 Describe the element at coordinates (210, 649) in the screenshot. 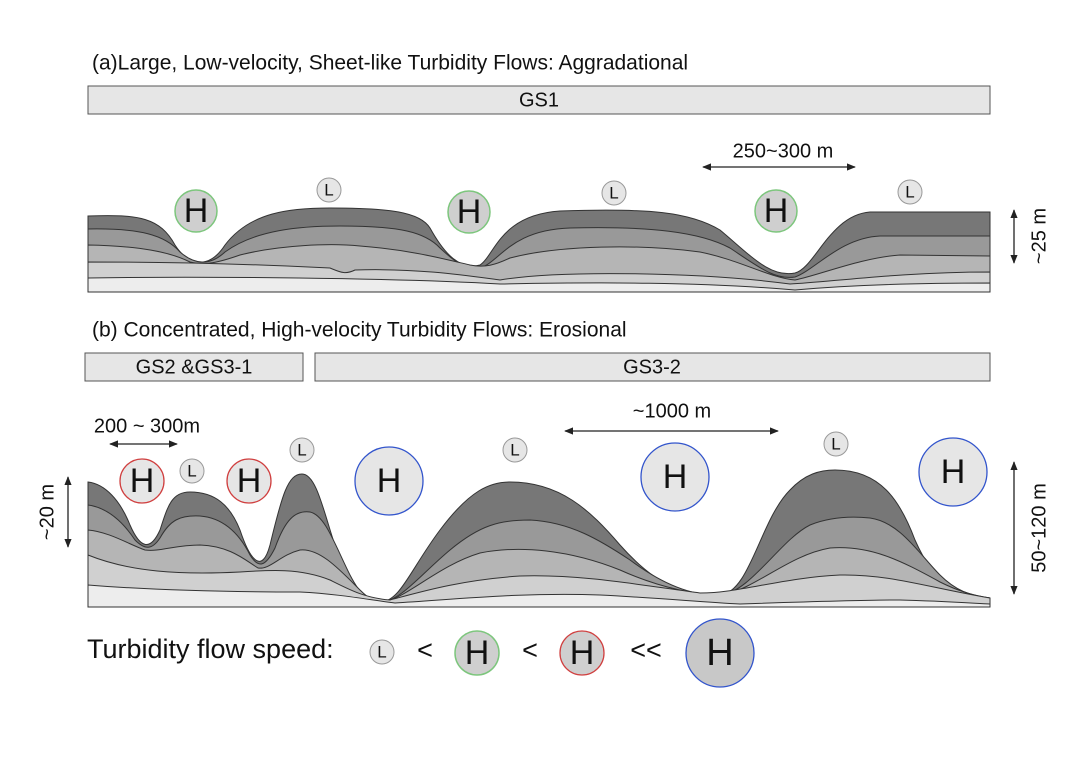

I see `legend-label: Turbidity flow speed:` at that location.